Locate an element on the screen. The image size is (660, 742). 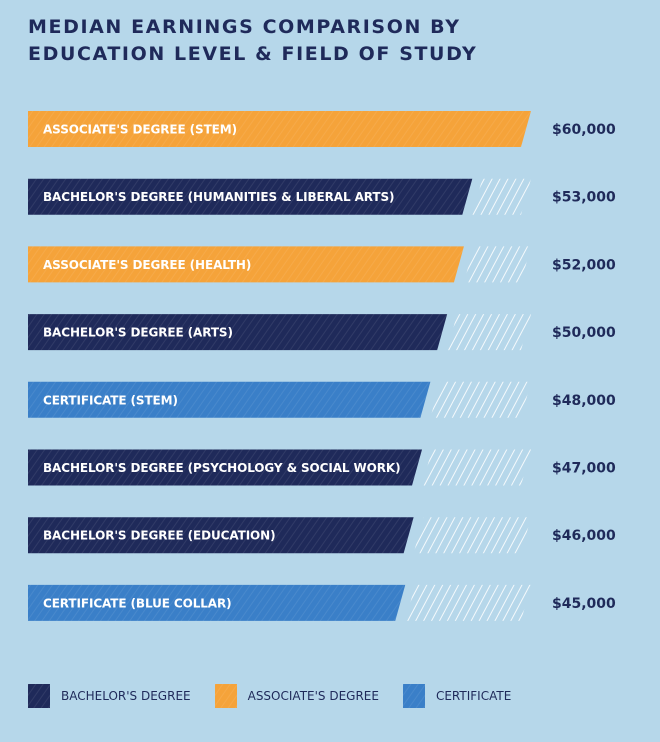
value-label: $46,000 is located at coordinates (584, 536).